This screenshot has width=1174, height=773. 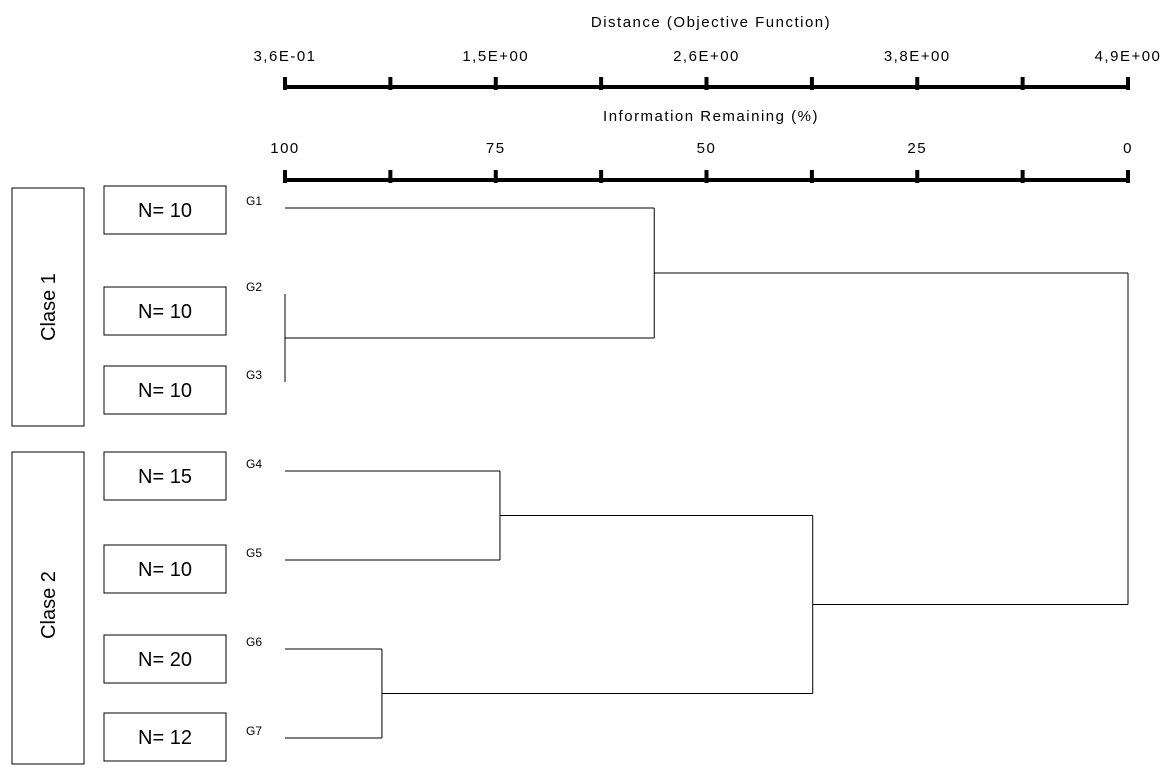 What do you see at coordinates (254, 375) in the screenshot?
I see `leaf-label: G3` at bounding box center [254, 375].